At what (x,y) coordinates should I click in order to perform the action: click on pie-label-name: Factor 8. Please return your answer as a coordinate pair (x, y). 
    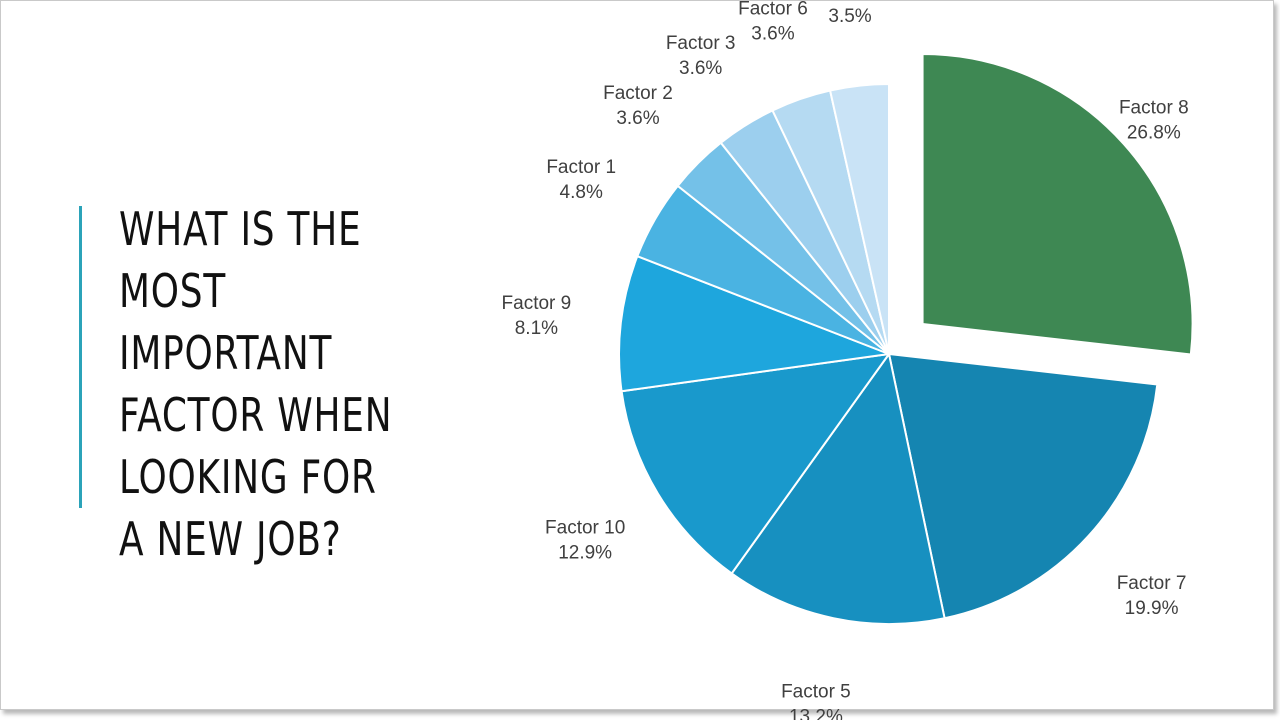
    Looking at the image, I should click on (1154, 108).